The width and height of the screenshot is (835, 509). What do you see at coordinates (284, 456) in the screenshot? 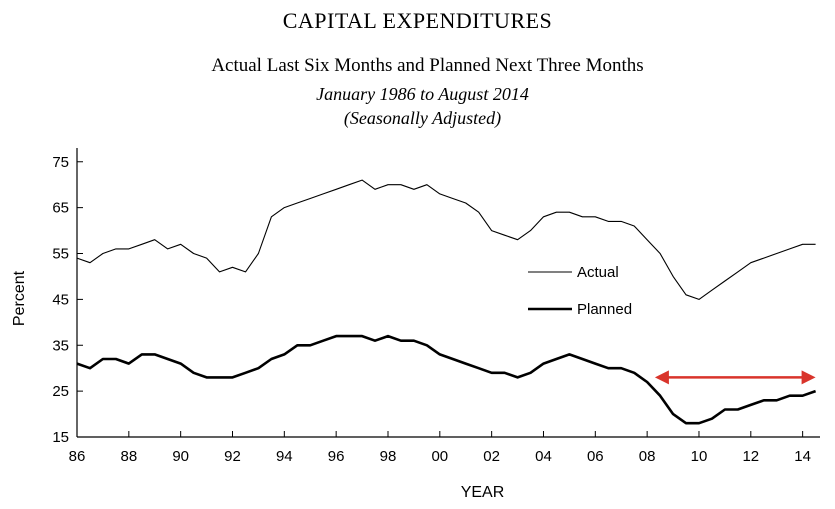
I see `x-tick-label: 94` at bounding box center [284, 456].